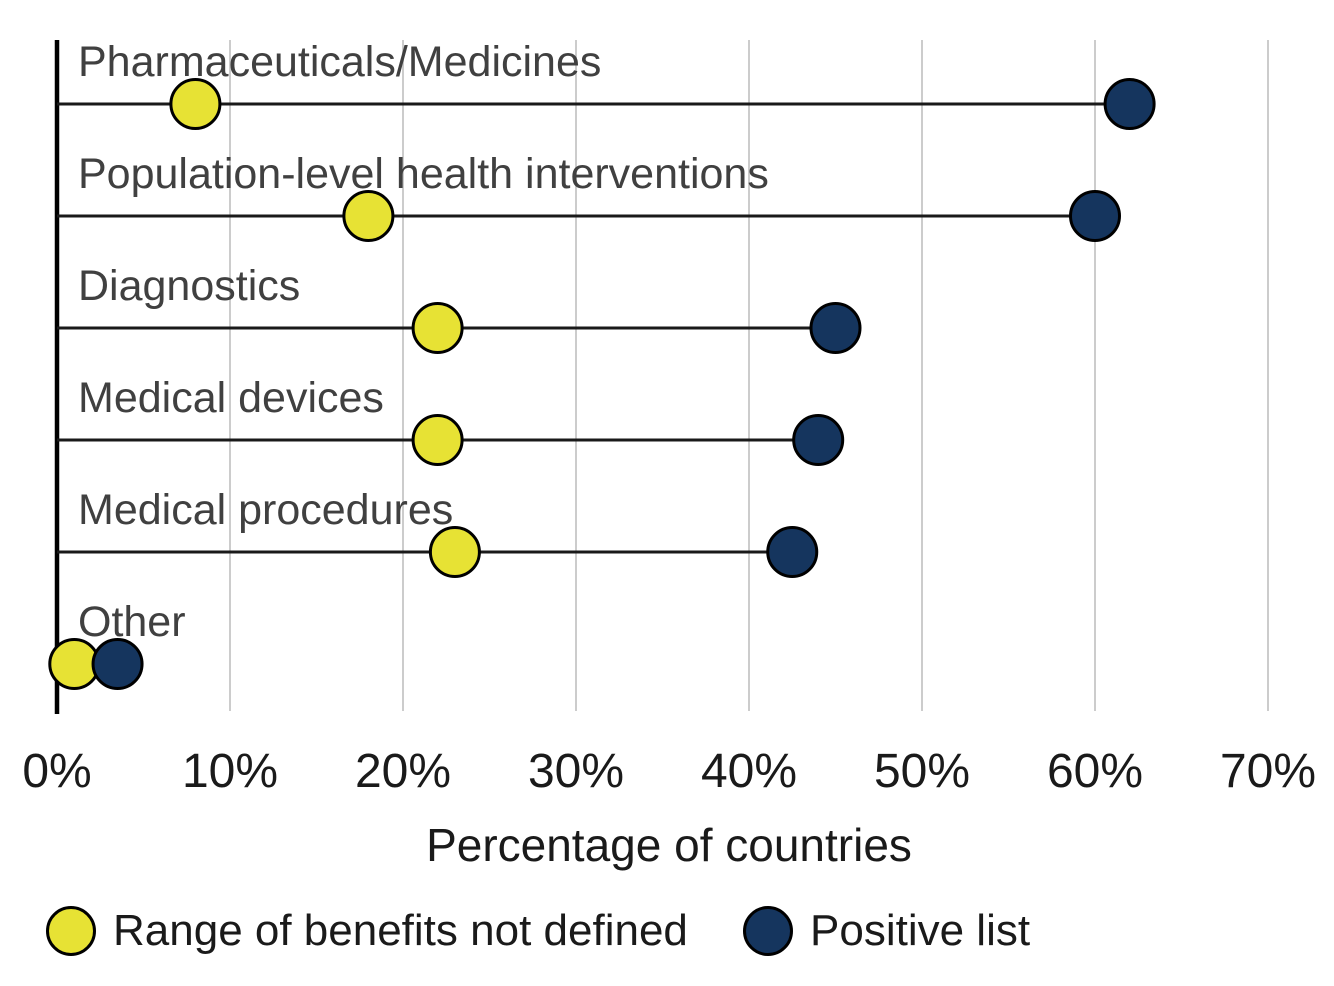 This screenshot has height=986, width=1334. What do you see at coordinates (423, 174) in the screenshot?
I see `category-label: Population-level health interventions` at bounding box center [423, 174].